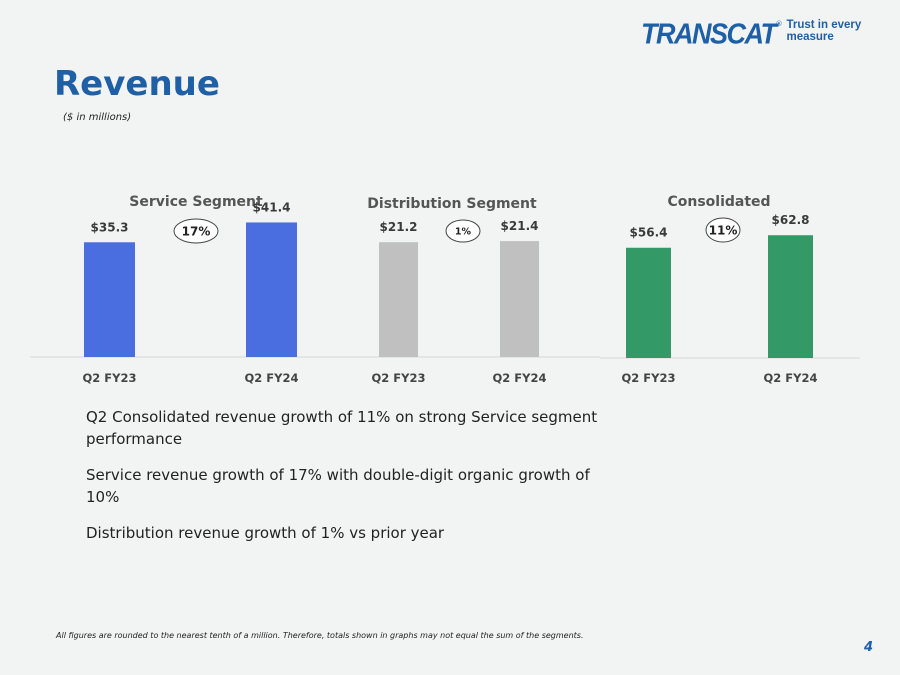 Image resolution: width=900 pixels, height=675 pixels. I want to click on chart-2-tick-label-1: Q2 FY24, so click(791, 378).